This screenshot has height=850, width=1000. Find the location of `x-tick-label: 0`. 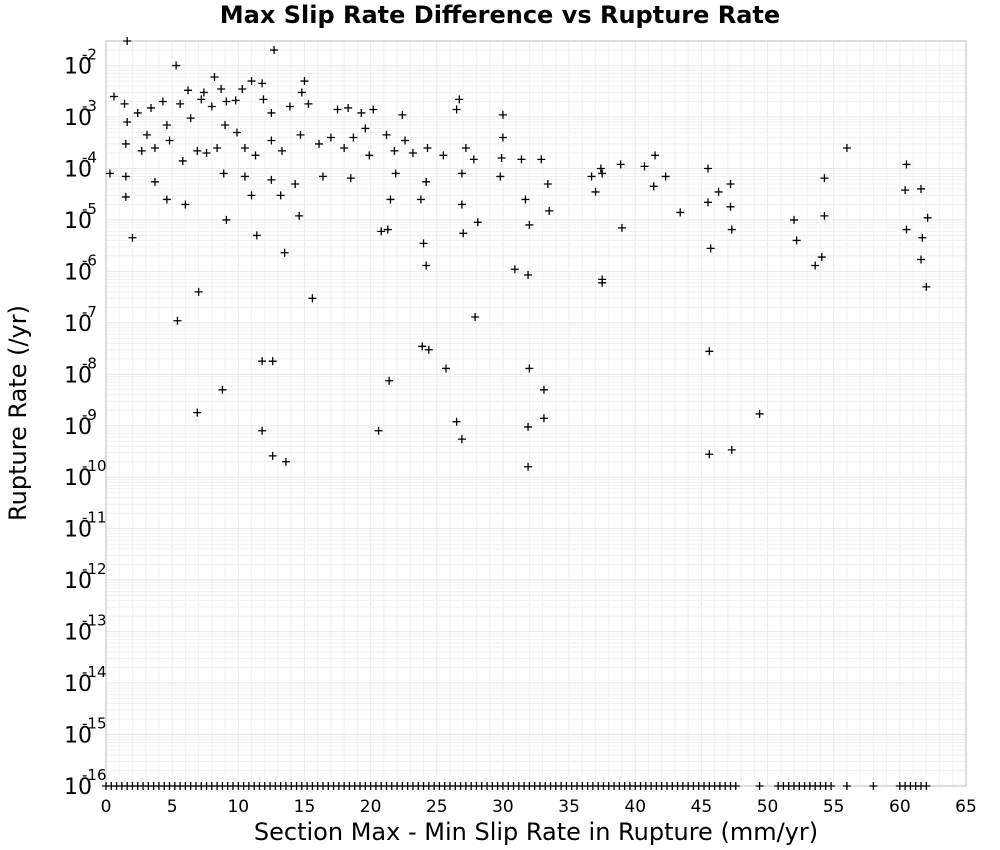

x-tick-label: 0 is located at coordinates (106, 807).